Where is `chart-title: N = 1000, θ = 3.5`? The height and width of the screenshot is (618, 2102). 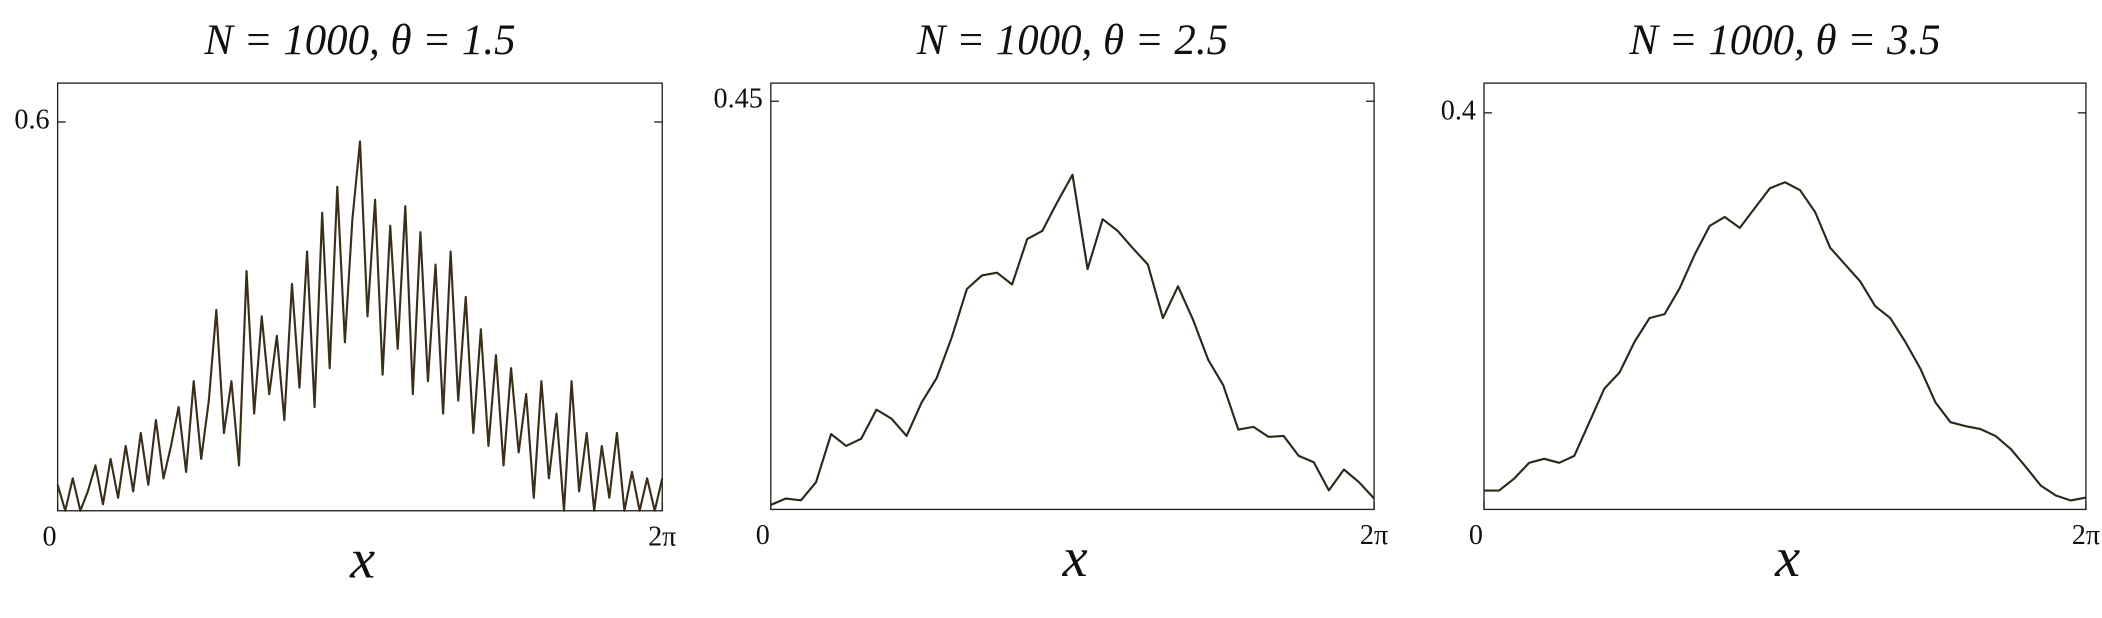
chart-title: N = 1000, θ = 3.5 is located at coordinates (1784, 40).